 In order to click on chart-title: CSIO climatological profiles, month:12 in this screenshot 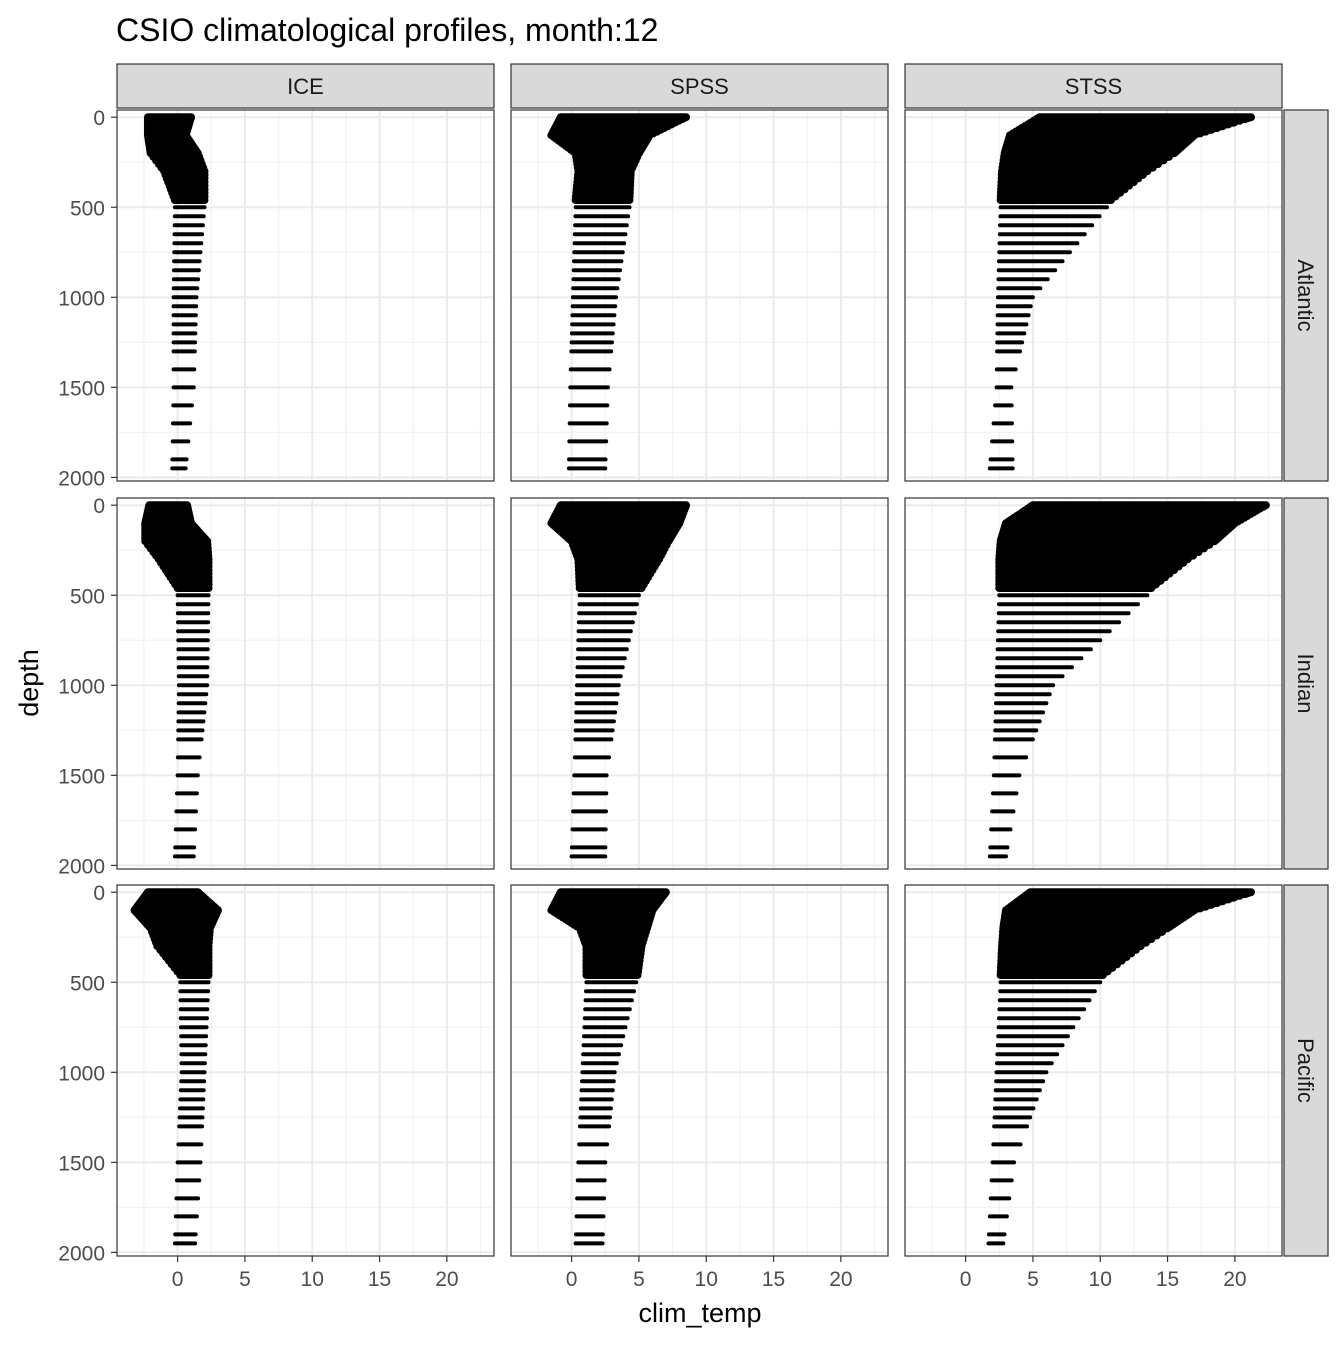, I will do `click(387, 30)`.